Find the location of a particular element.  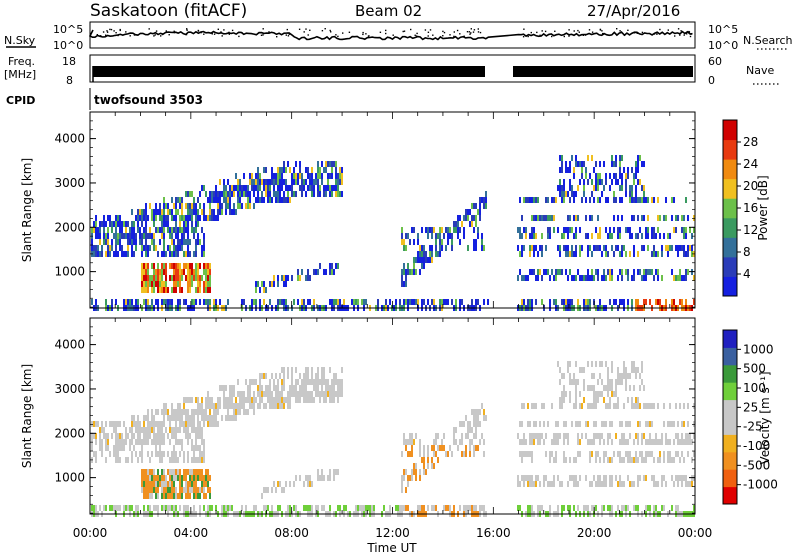

velocity-colorbar-tick: 25 is located at coordinates (750, 407).